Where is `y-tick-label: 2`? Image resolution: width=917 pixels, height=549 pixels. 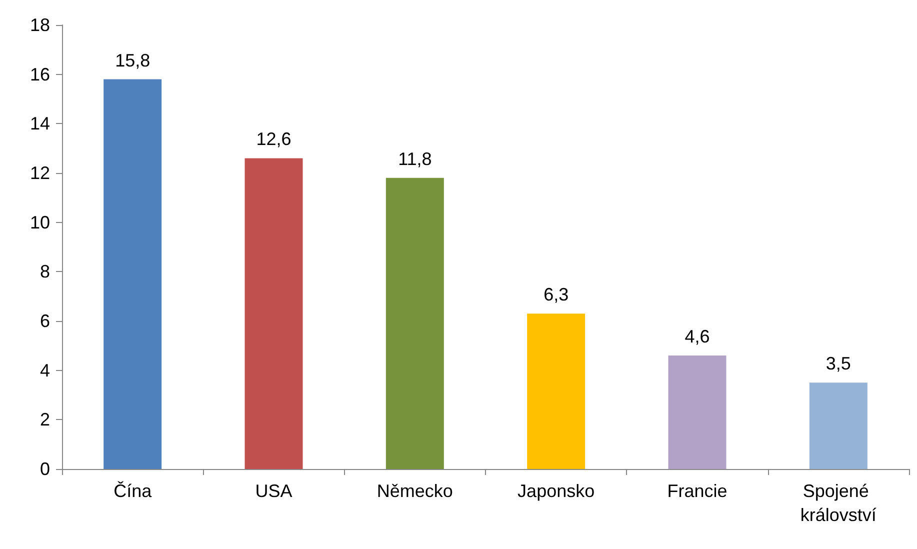
y-tick-label: 2 is located at coordinates (45, 420).